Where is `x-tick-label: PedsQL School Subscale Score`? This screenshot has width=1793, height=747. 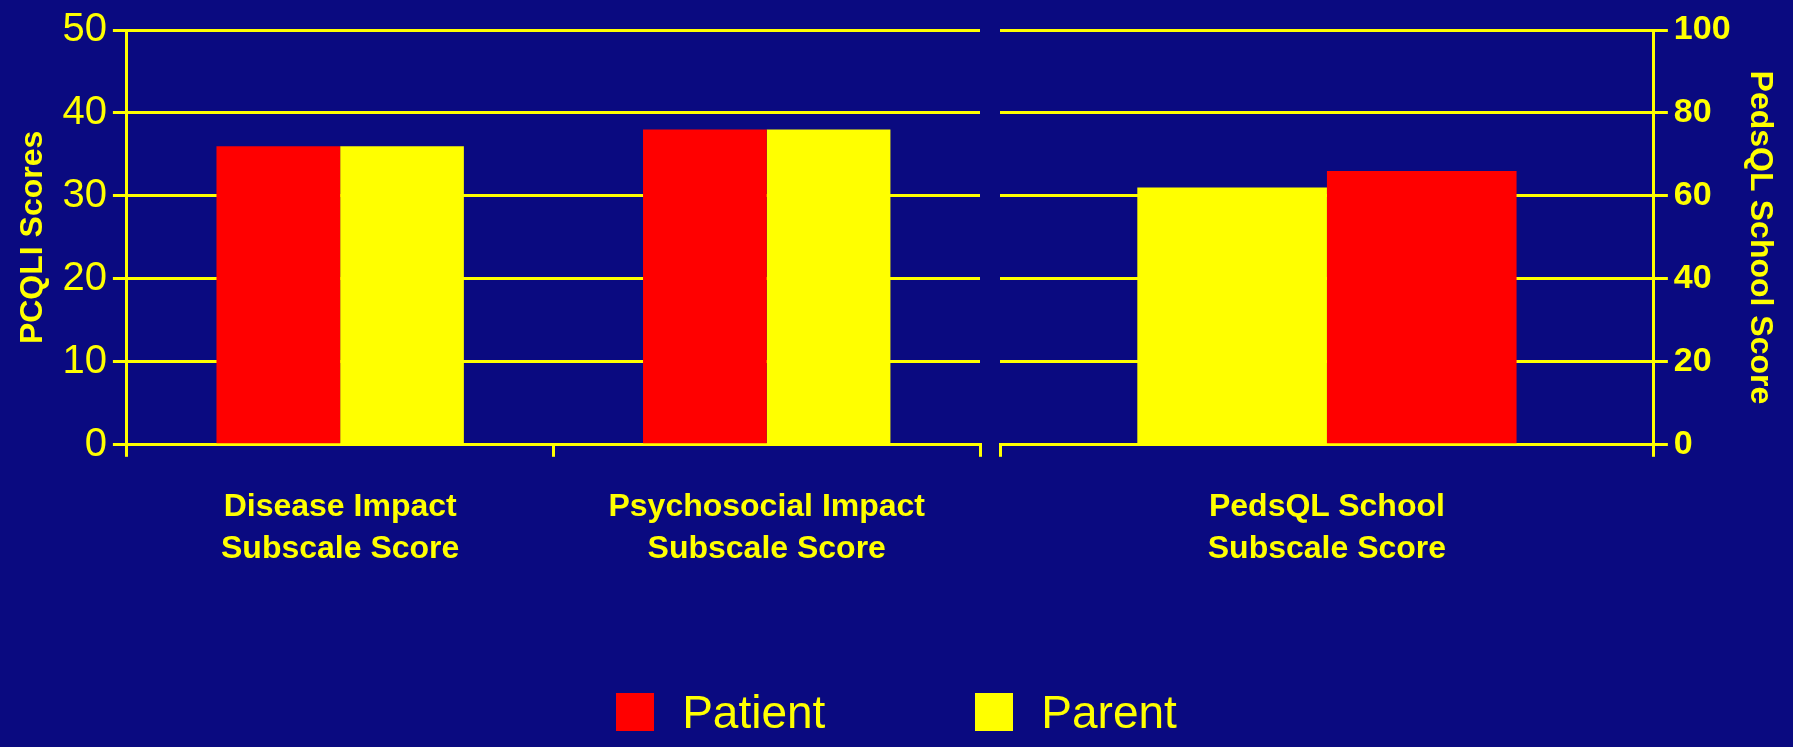 x-tick-label: PedsQL School Subscale Score is located at coordinates (1327, 526).